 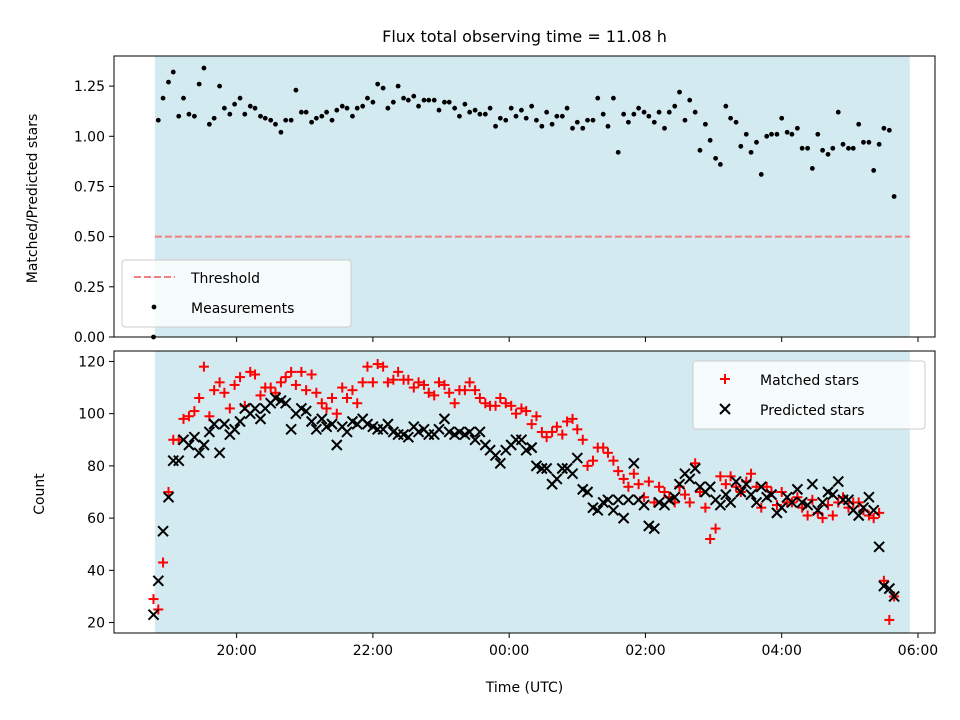 What do you see at coordinates (725, 409) in the screenshot?
I see `legend-predicted-symbol` at bounding box center [725, 409].